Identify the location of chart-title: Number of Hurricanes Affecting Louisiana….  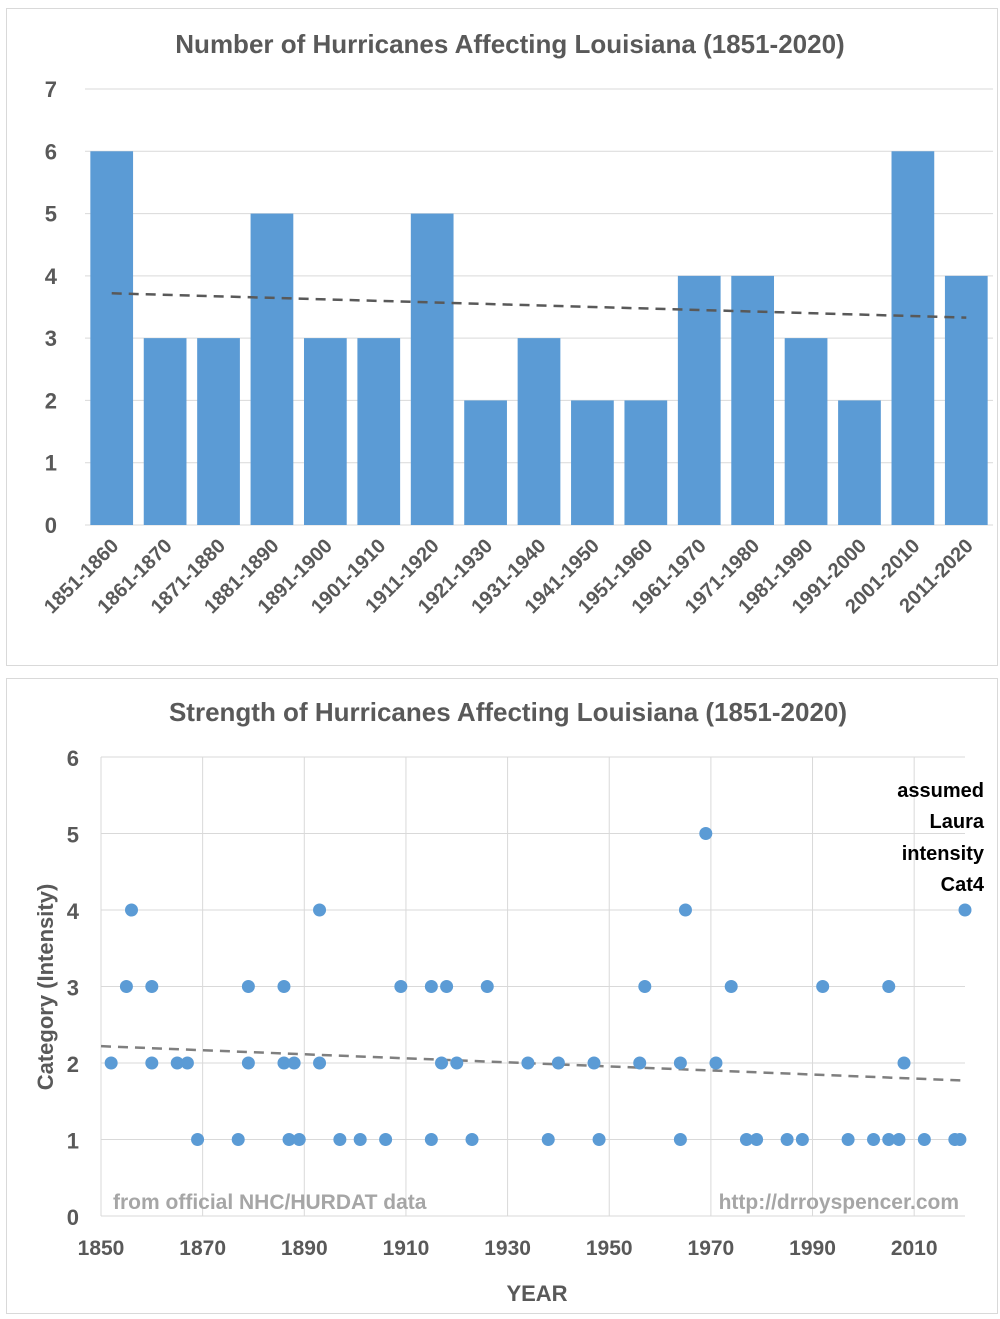
(509, 44).